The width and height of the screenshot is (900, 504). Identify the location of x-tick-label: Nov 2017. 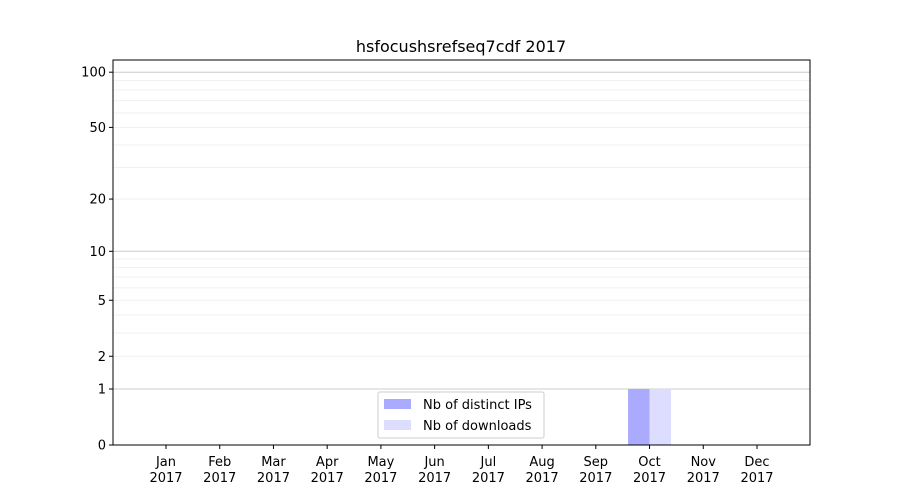
(703, 470).